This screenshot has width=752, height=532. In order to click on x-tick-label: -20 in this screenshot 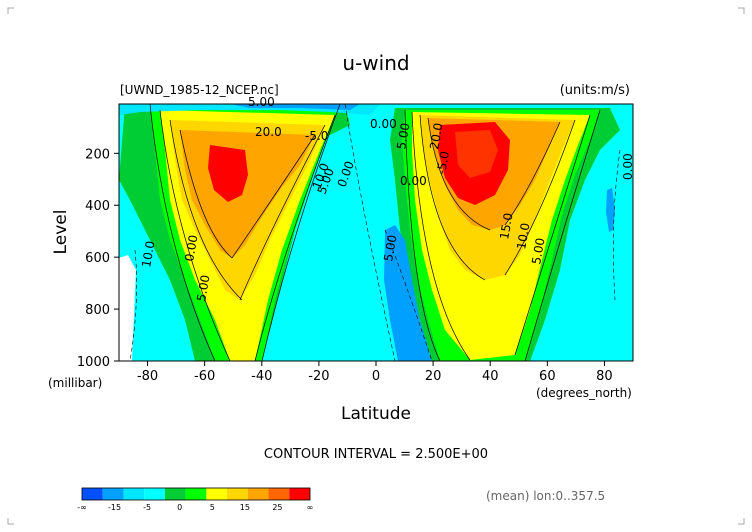, I will do `click(318, 376)`.